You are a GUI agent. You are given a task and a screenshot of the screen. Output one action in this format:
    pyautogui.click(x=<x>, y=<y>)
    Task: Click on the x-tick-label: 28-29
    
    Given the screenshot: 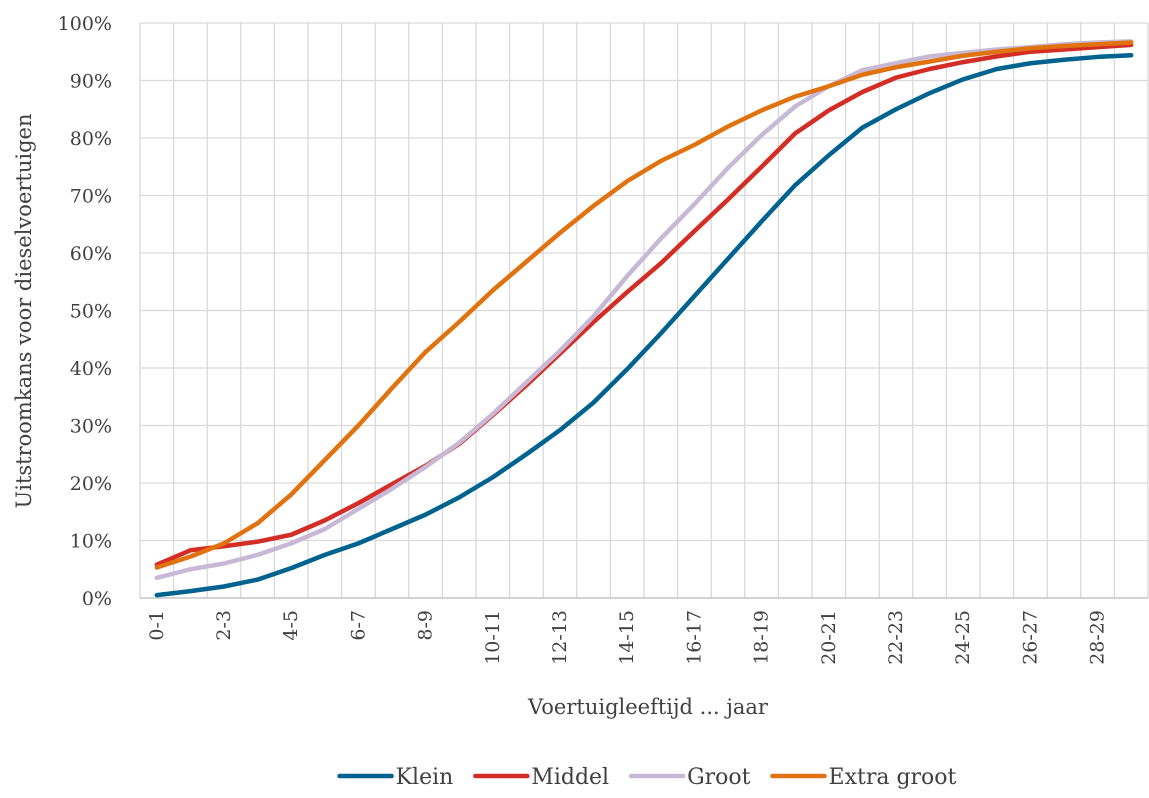 What is the action you would take?
    pyautogui.click(x=1098, y=637)
    